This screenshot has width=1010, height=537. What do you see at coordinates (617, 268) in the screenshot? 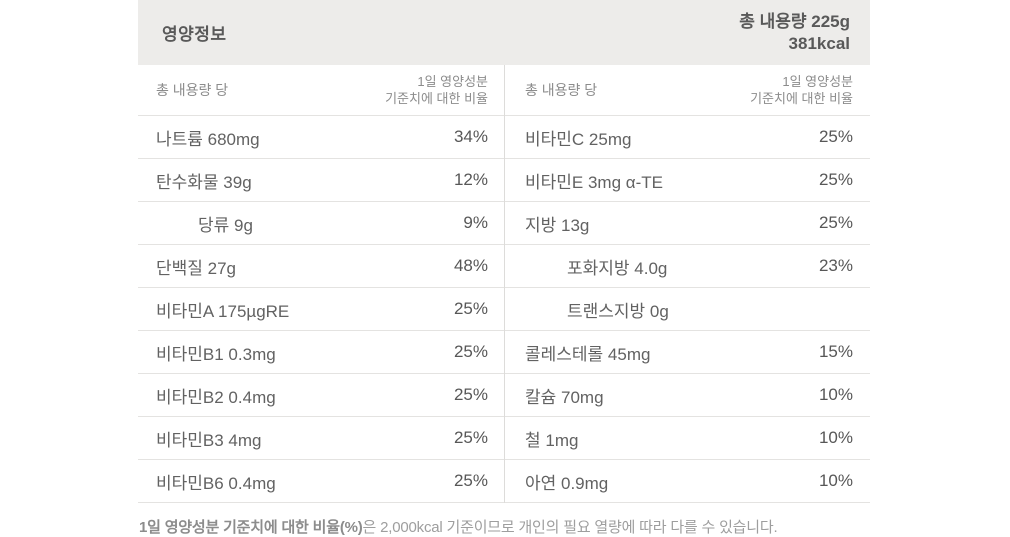
I see `nutrient-label: 포화지방 4.0g` at bounding box center [617, 268].